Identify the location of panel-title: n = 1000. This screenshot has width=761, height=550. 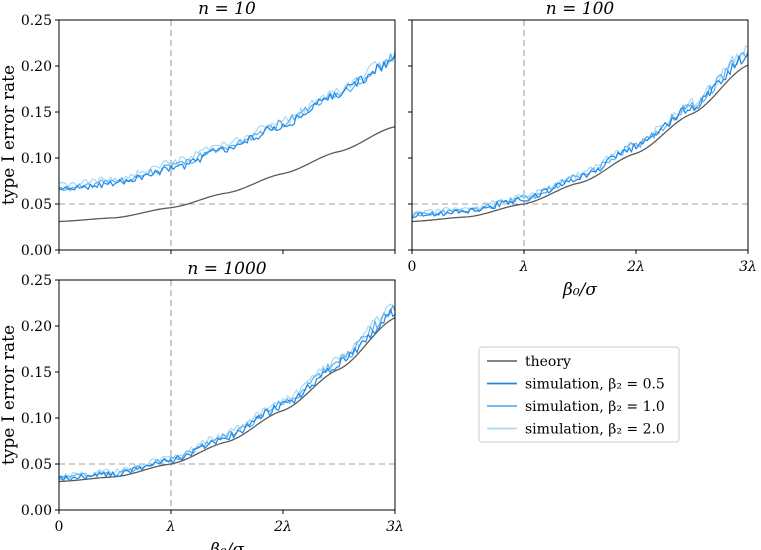
(226, 269).